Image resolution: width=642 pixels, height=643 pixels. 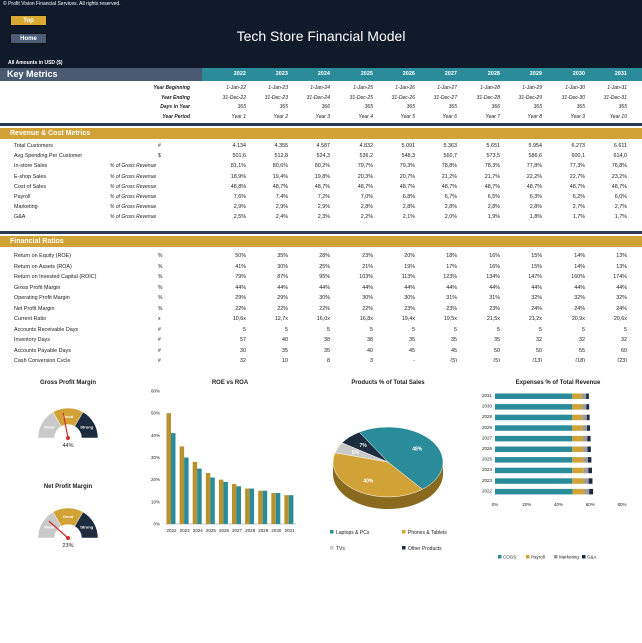 I want to click on row-value: 30%, so click(x=409, y=298).